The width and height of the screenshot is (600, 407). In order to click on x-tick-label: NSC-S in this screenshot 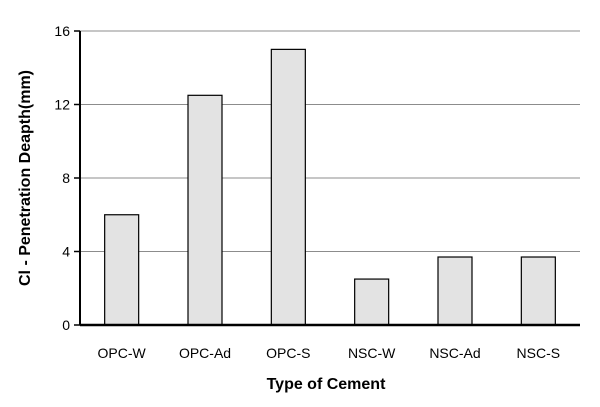, I will do `click(539, 353)`.